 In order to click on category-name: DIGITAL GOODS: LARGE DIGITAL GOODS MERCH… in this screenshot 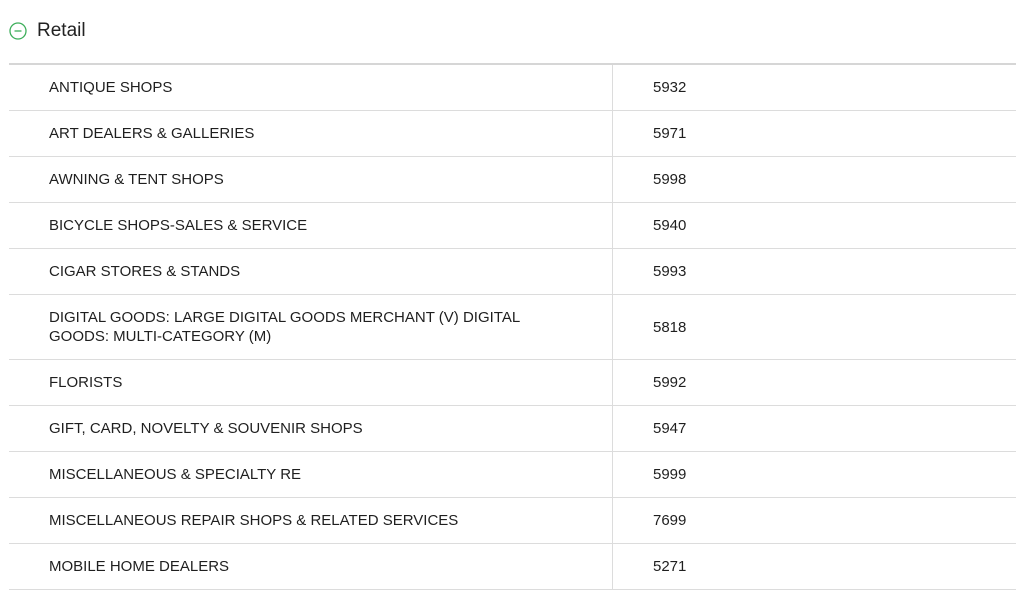, I will do `click(284, 327)`.